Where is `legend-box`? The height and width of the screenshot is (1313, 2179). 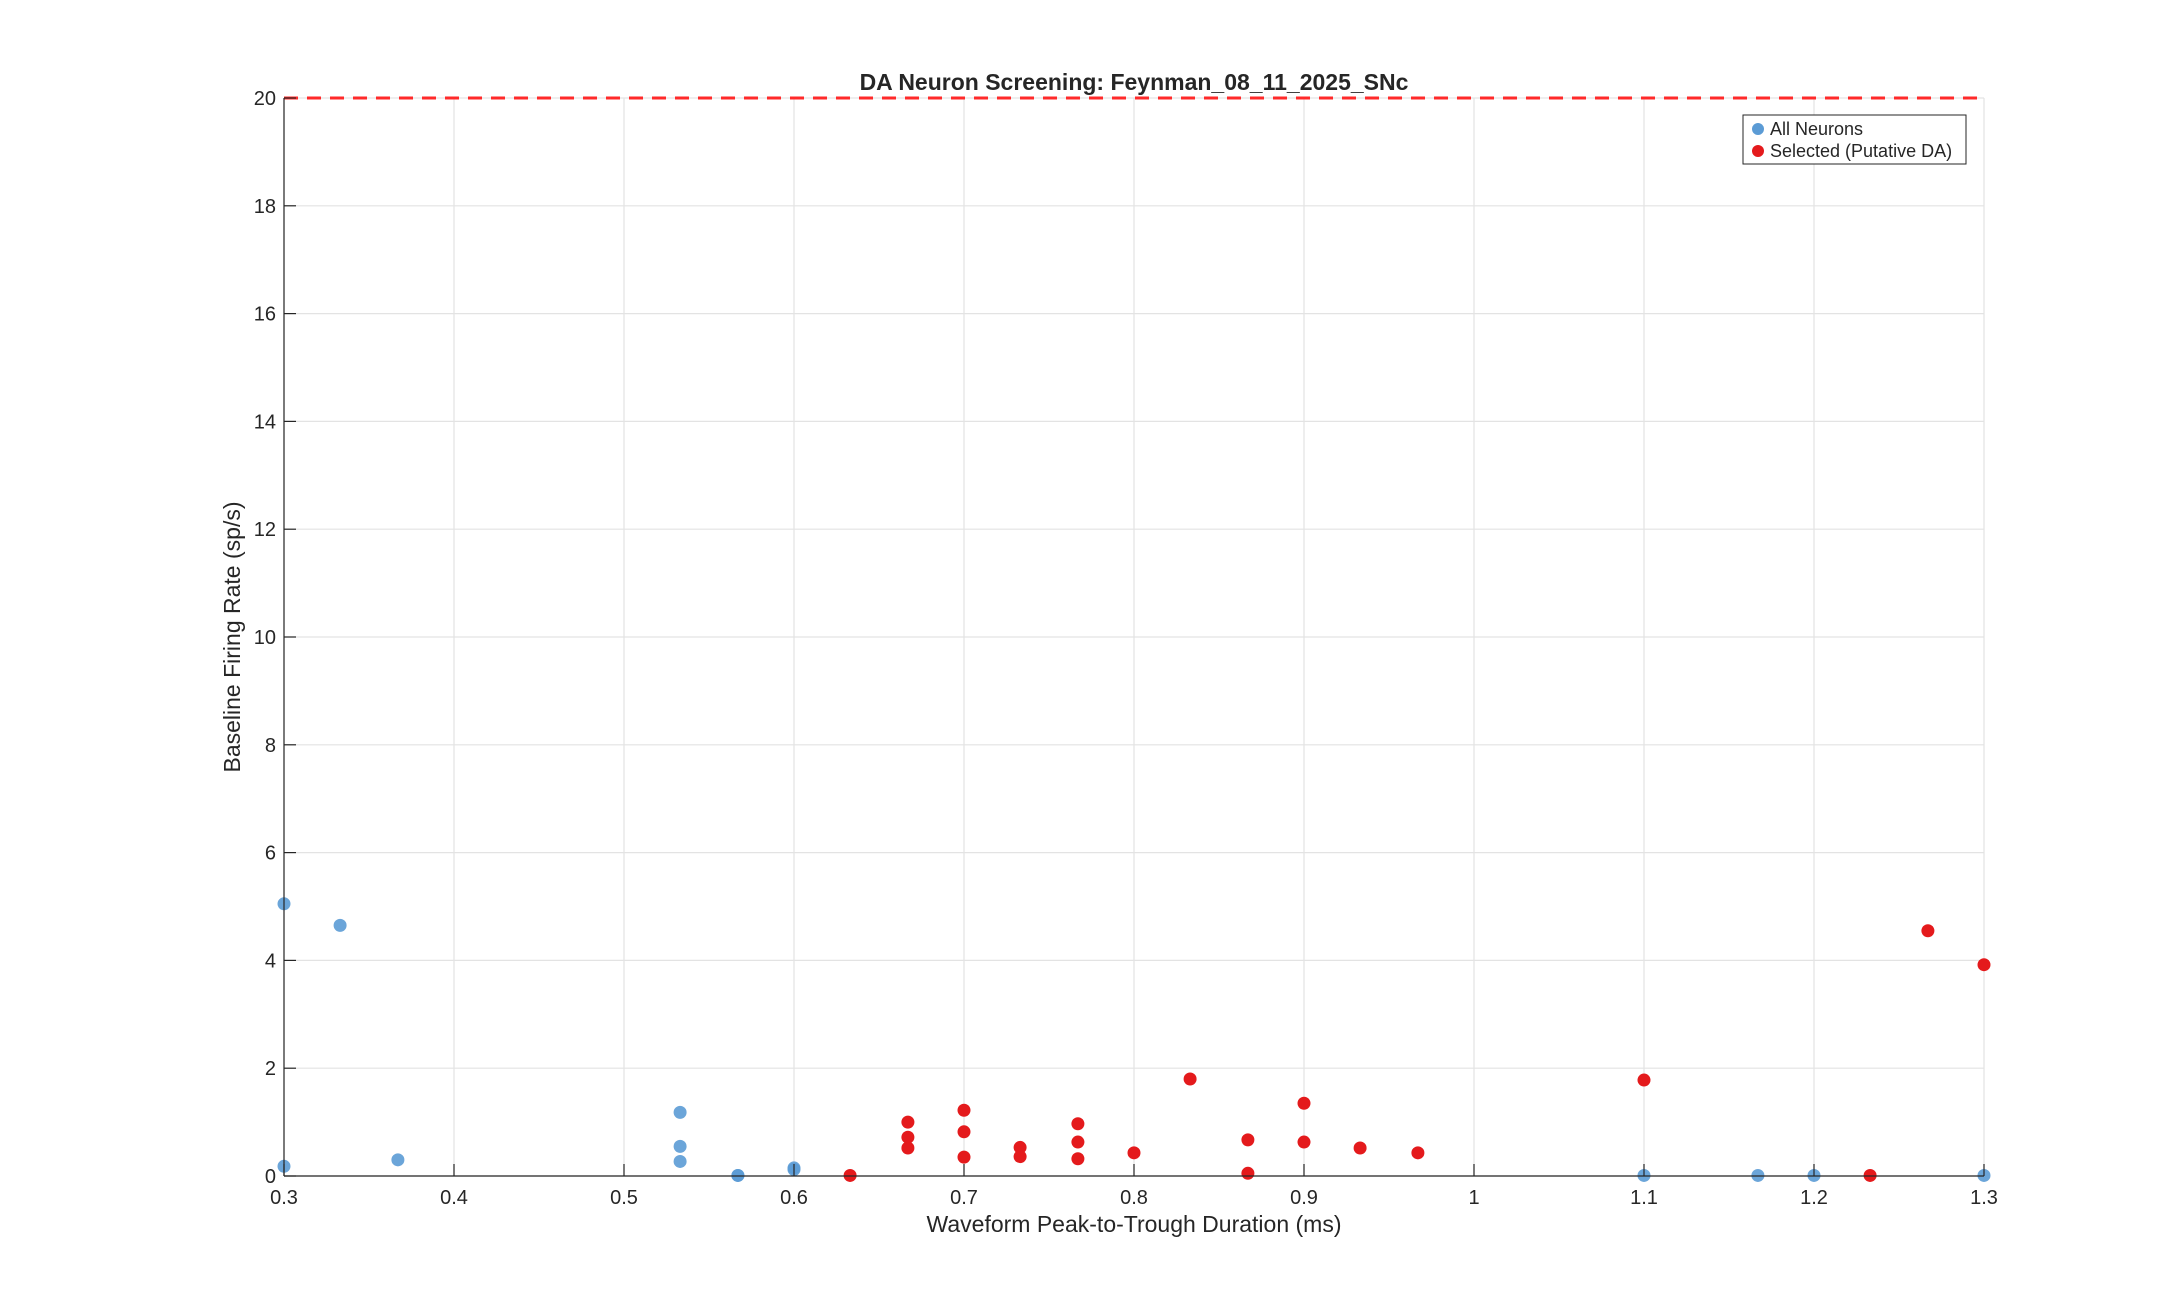
legend-box is located at coordinates (1854, 139).